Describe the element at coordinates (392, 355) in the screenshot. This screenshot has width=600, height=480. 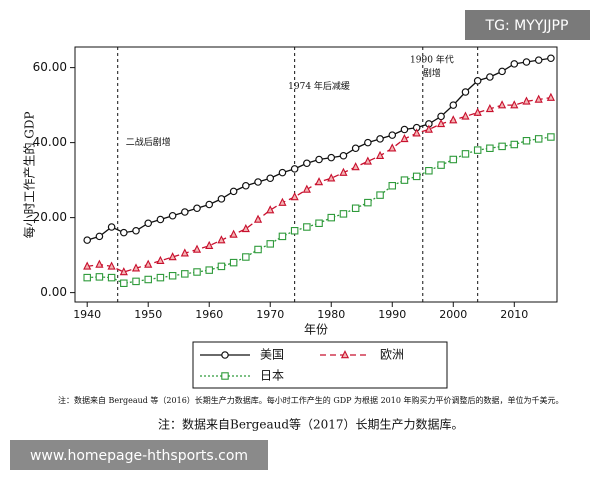
I see `legend-label: 欧洲` at that location.